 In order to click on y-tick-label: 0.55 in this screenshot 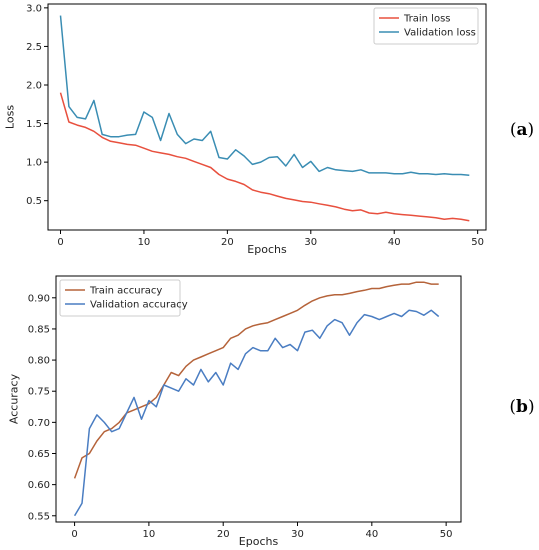, I will do `click(39, 516)`.